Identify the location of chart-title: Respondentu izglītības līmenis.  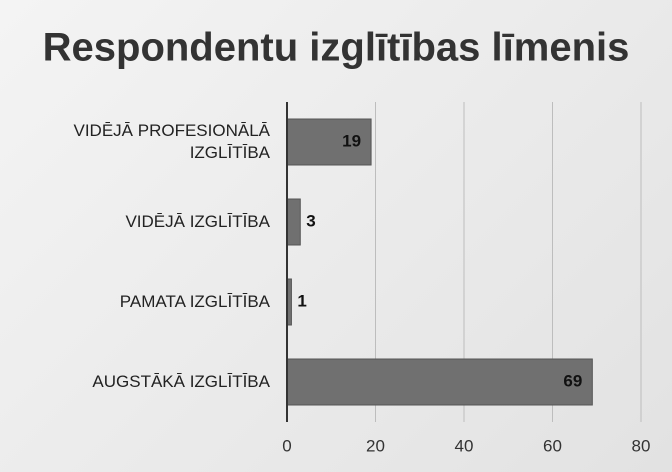
(336, 48).